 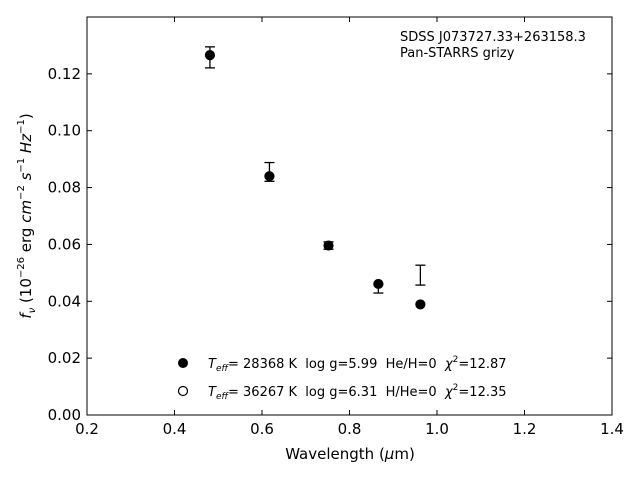 What do you see at coordinates (457, 53) in the screenshot?
I see `annotation-line-2: Pan-STARRS grizy` at bounding box center [457, 53].